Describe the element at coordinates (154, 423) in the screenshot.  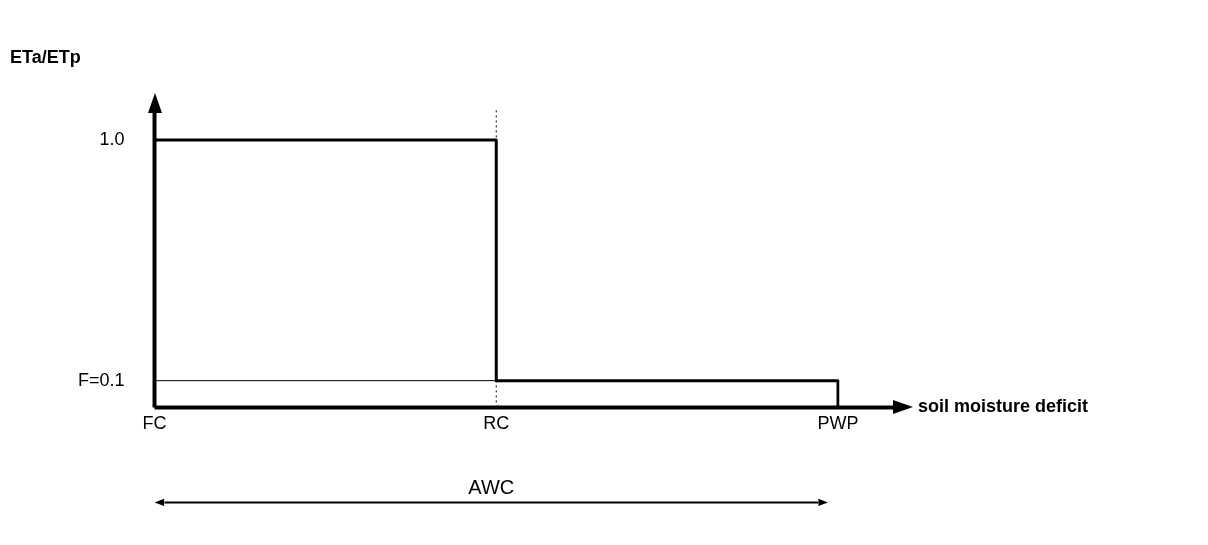
I see `x-tick-label: FC` at that location.